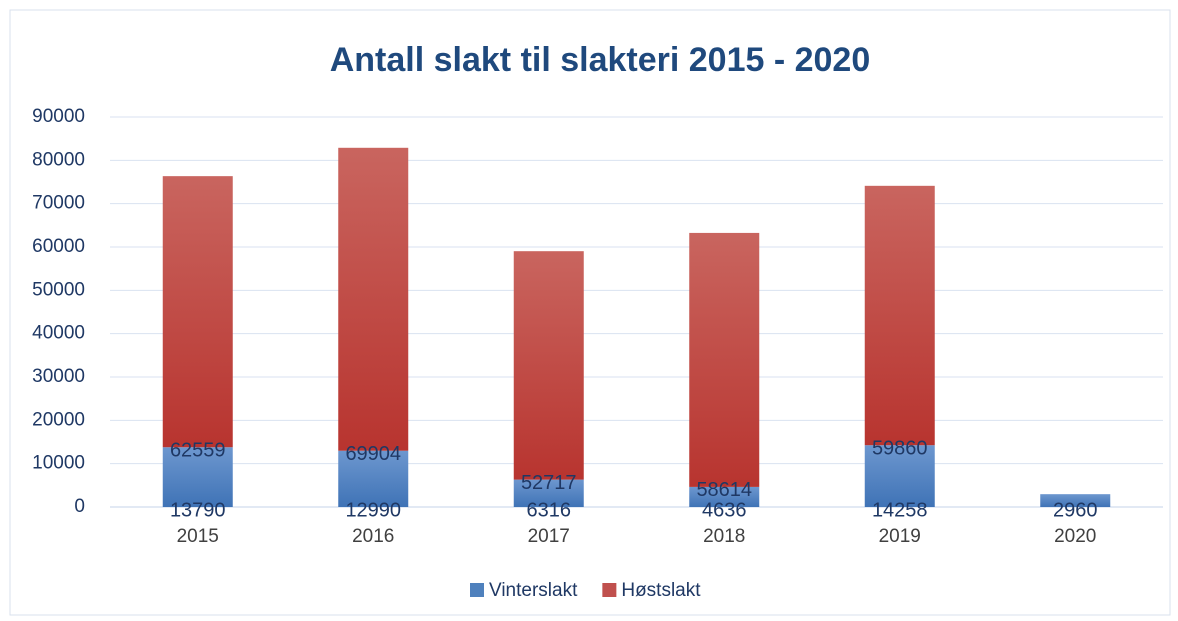 The height and width of the screenshot is (621, 1178). What do you see at coordinates (58, 419) in the screenshot?
I see `y-tick-label: 20000` at bounding box center [58, 419].